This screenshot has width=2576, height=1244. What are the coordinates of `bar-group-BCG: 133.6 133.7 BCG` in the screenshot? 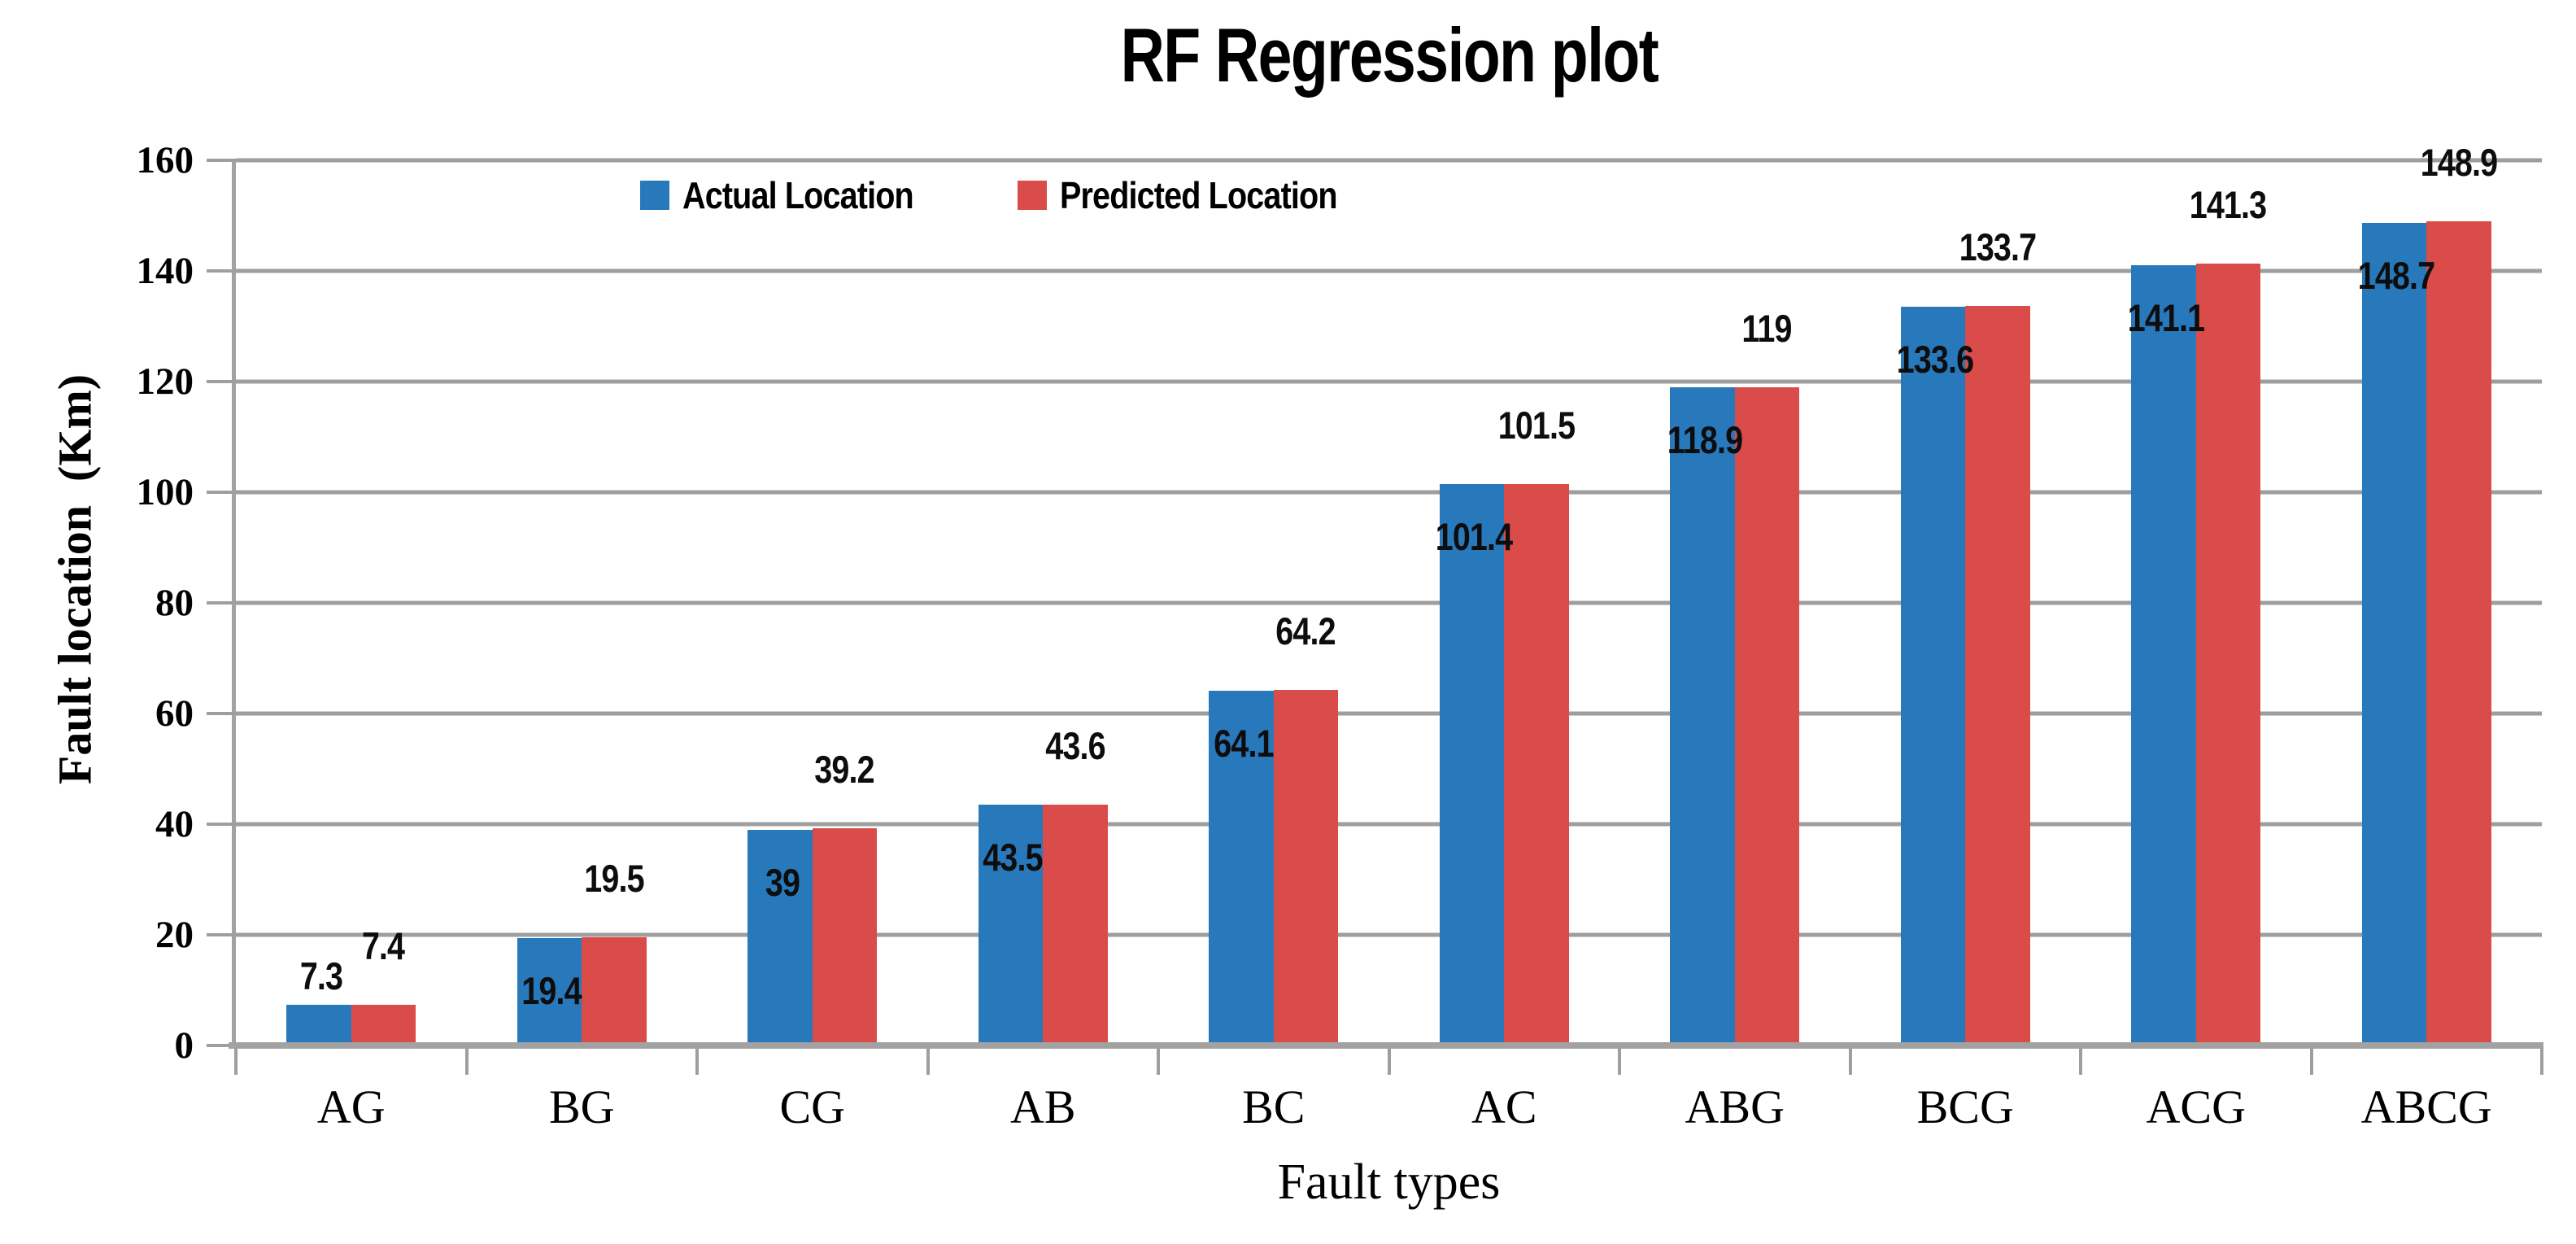 It's located at (1965, 647).